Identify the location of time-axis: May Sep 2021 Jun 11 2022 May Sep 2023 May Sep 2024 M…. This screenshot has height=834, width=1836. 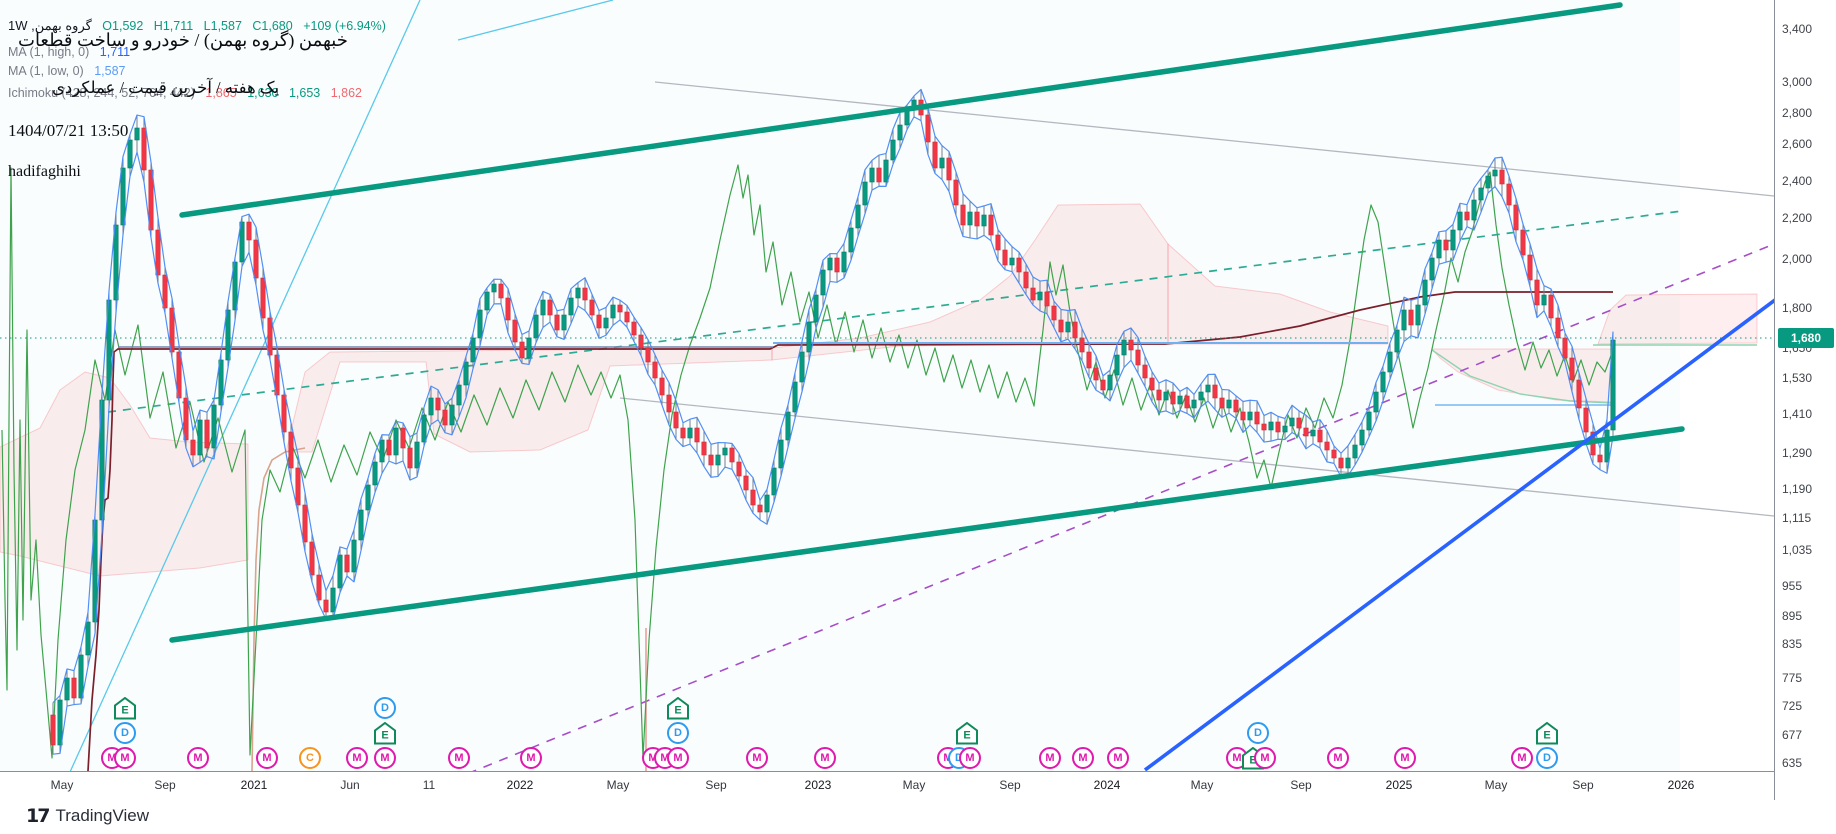
(887, 786).